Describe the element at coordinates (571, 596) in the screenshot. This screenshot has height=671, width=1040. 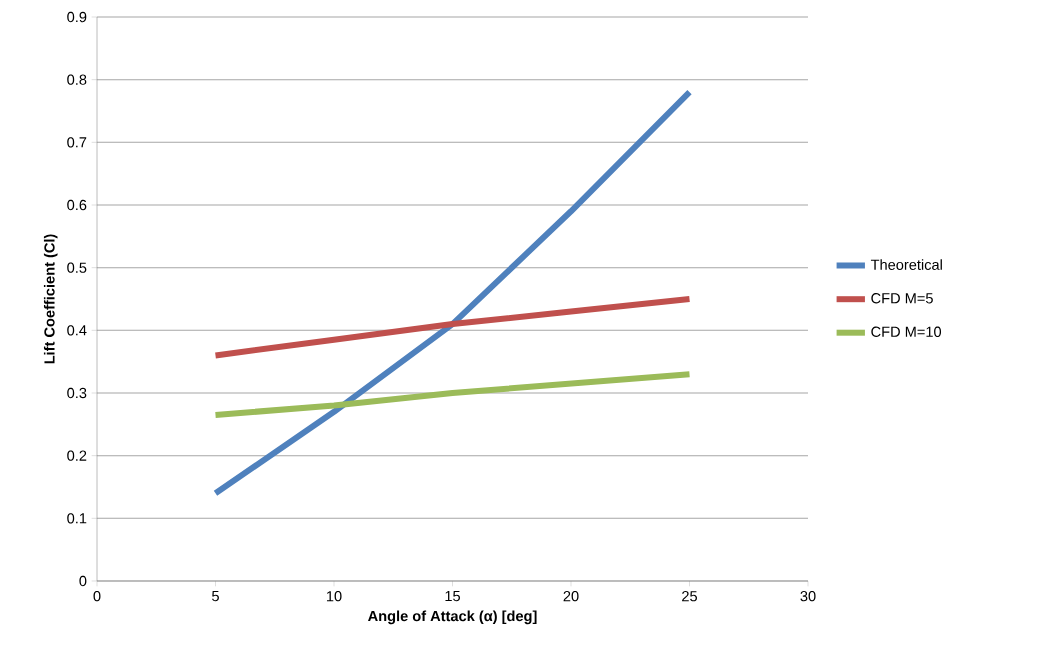
I see `x-tick-label: 20` at that location.